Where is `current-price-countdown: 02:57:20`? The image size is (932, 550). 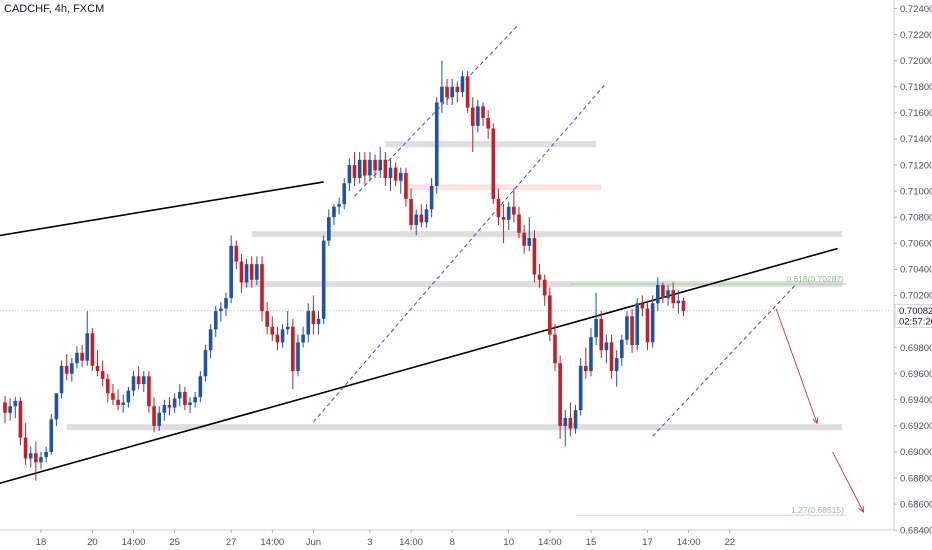
current-price-countdown: 02:57:20 is located at coordinates (915, 321).